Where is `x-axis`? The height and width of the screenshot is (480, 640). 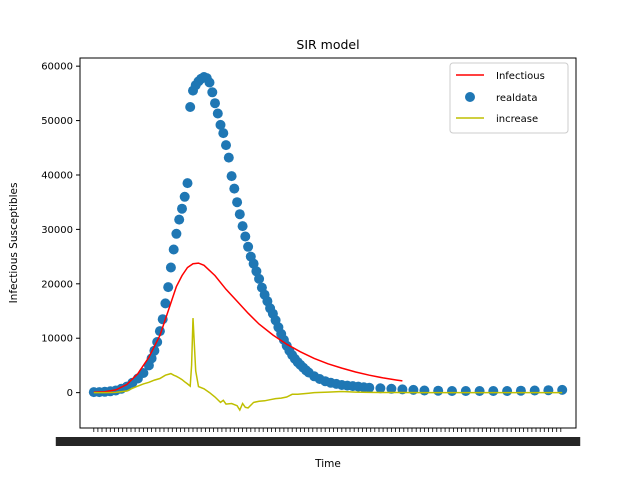 x-axis is located at coordinates (318, 437).